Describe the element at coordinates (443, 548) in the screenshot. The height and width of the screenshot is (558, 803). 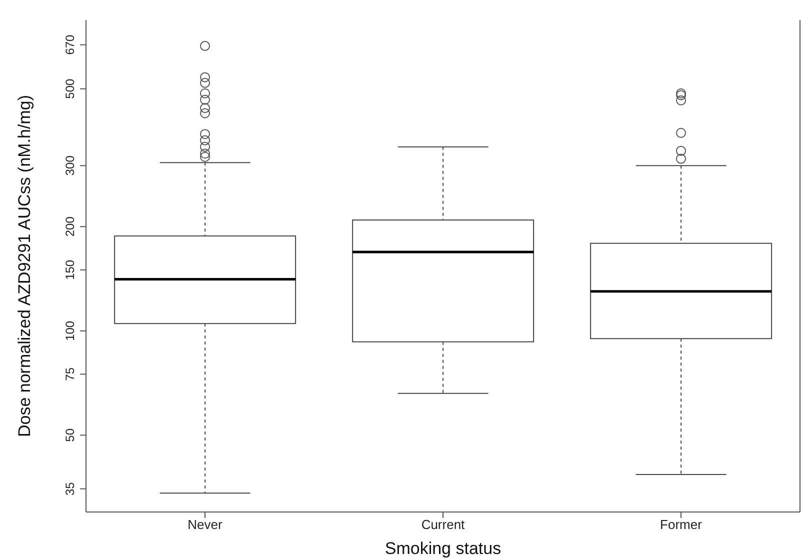
I see `x-axis-title: Smoking status` at that location.